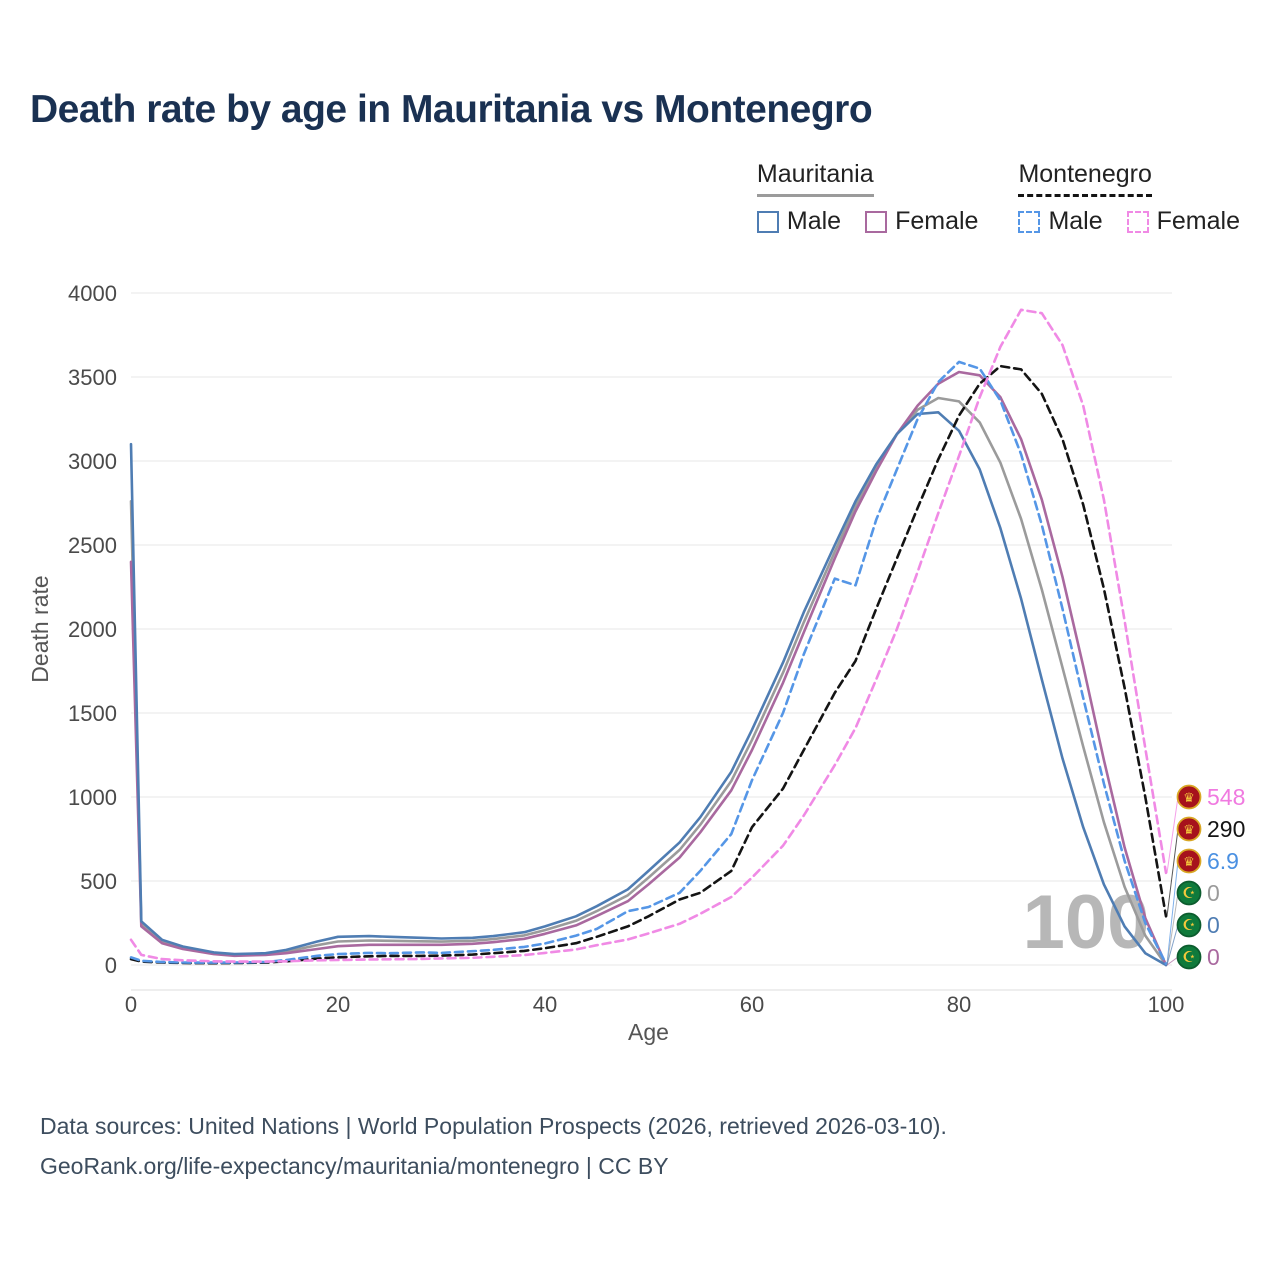  I want to click on end-label-connector-montenegro-female, so click(1172, 835).